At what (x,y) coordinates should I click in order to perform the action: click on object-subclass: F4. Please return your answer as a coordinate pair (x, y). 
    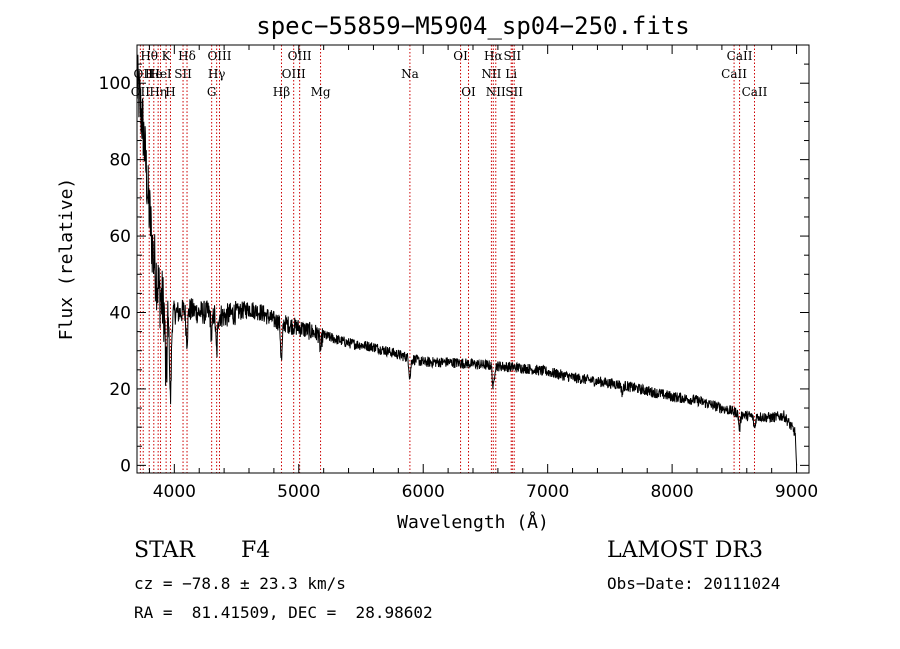
    Looking at the image, I should click on (256, 550).